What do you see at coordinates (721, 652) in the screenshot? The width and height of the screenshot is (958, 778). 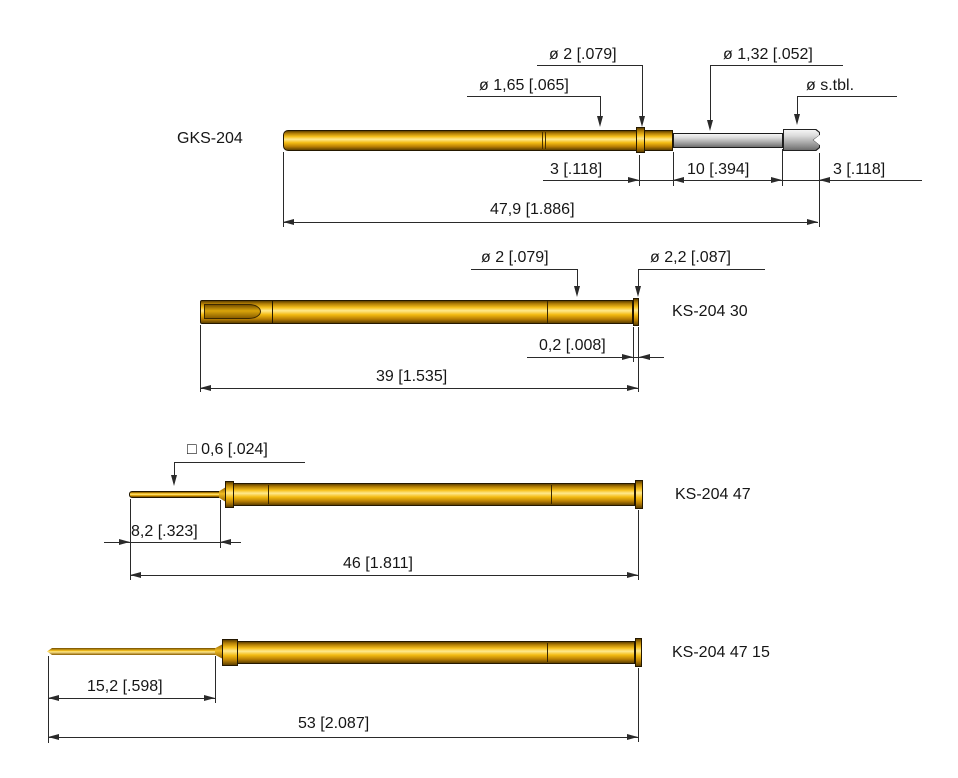 I see `part-number-label: KS-204 47 15` at bounding box center [721, 652].